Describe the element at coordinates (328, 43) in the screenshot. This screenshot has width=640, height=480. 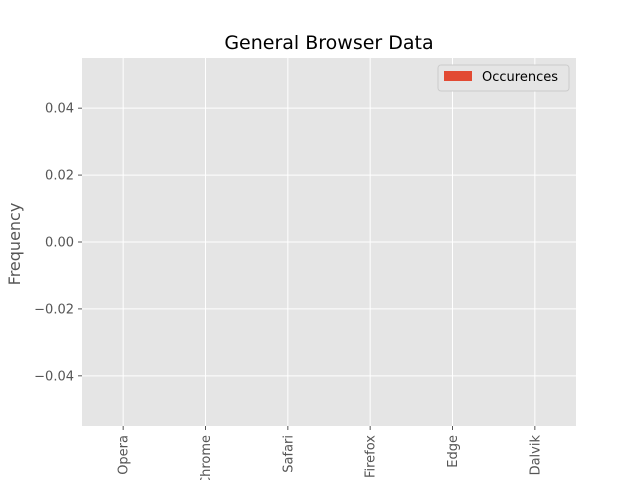
I see `chart-title: General Browser Data` at that location.